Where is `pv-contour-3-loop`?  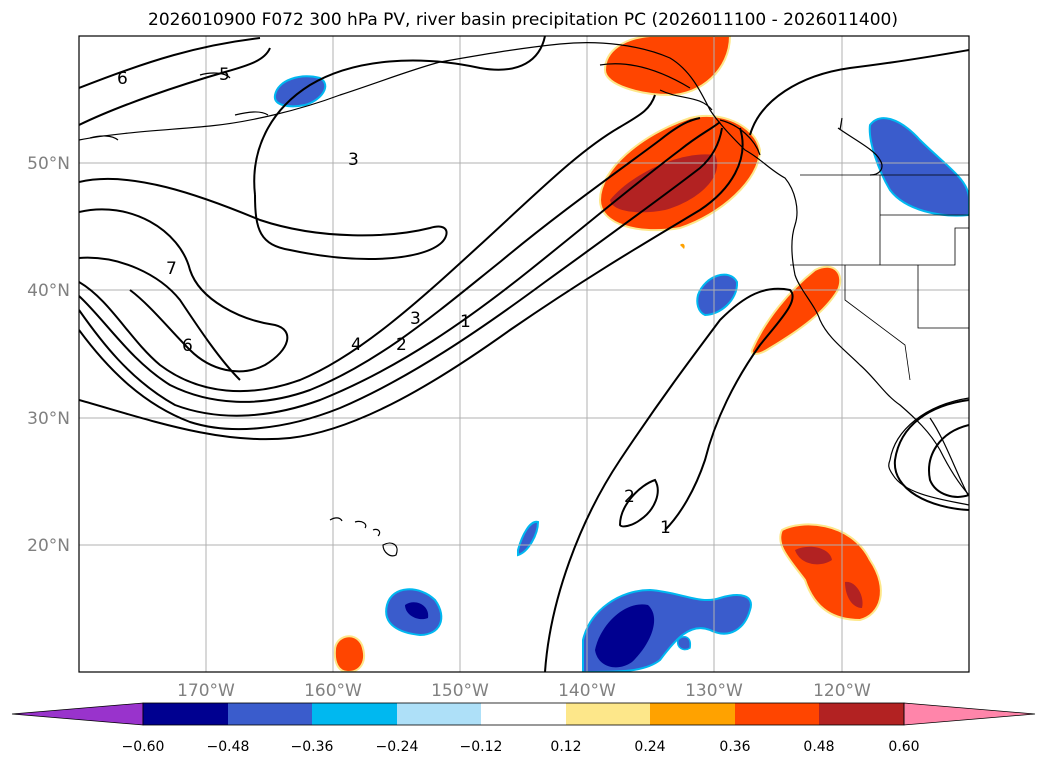
pv-contour-3-loop is located at coordinates (399, 116).